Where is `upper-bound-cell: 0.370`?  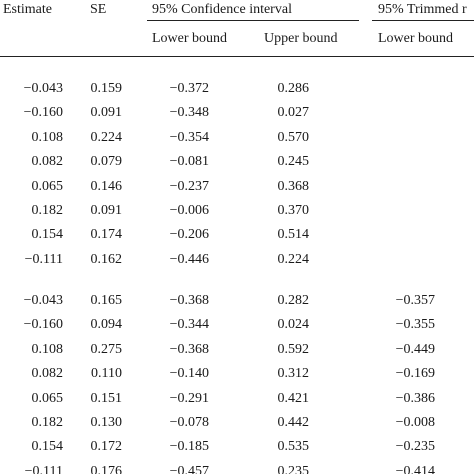 upper-bound-cell: 0.370 is located at coordinates (293, 210).